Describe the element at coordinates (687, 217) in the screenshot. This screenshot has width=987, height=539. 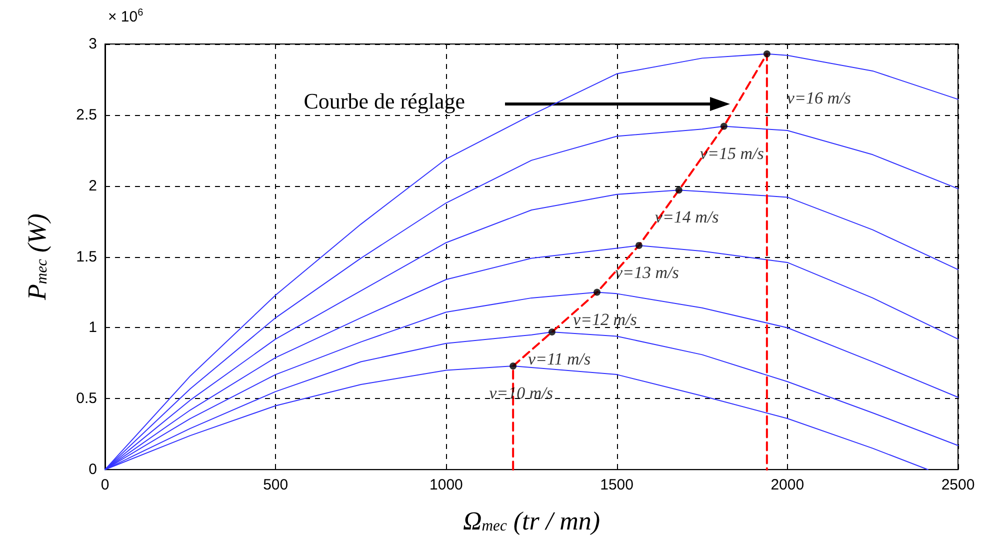
I see `annotation: v=14 m/s` at that location.